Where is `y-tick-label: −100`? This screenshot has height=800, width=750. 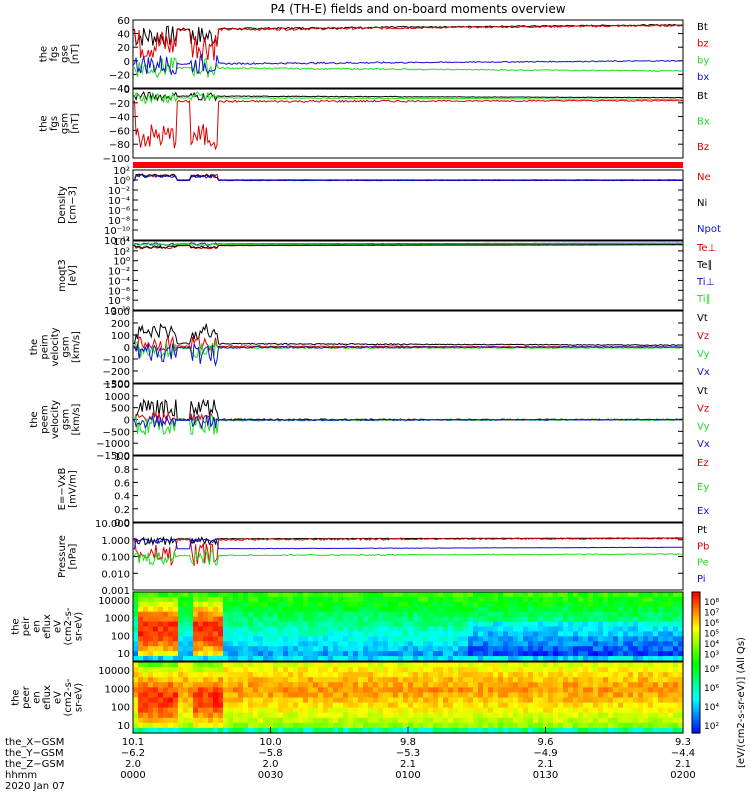
y-tick-label: −100 is located at coordinates (116, 159).